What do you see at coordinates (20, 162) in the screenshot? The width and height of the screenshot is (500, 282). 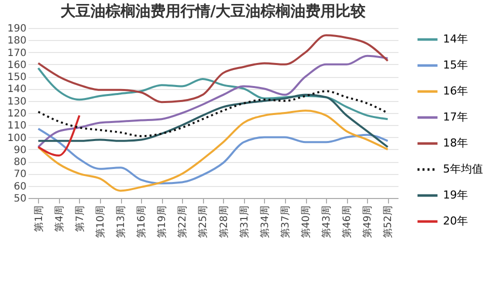 I see `y-tick-label: 80` at bounding box center [20, 162].